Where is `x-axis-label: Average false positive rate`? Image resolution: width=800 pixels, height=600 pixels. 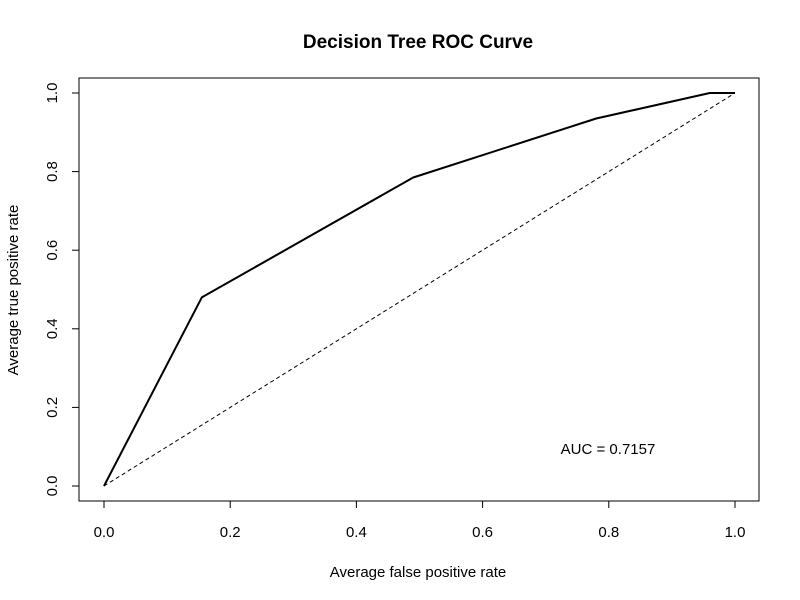 x-axis-label: Average false positive rate is located at coordinates (418, 572).